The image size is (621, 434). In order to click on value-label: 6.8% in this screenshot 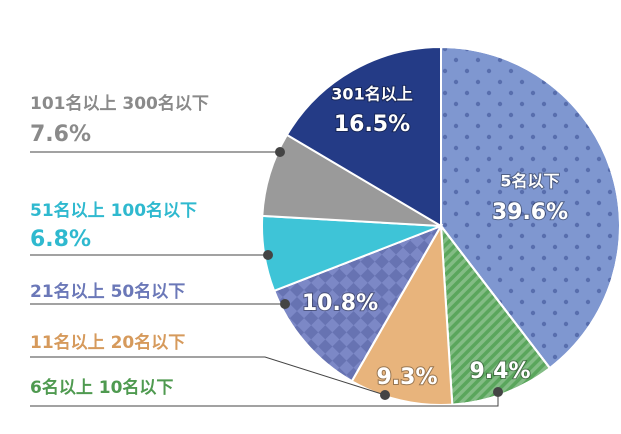, I will do `click(60, 239)`.